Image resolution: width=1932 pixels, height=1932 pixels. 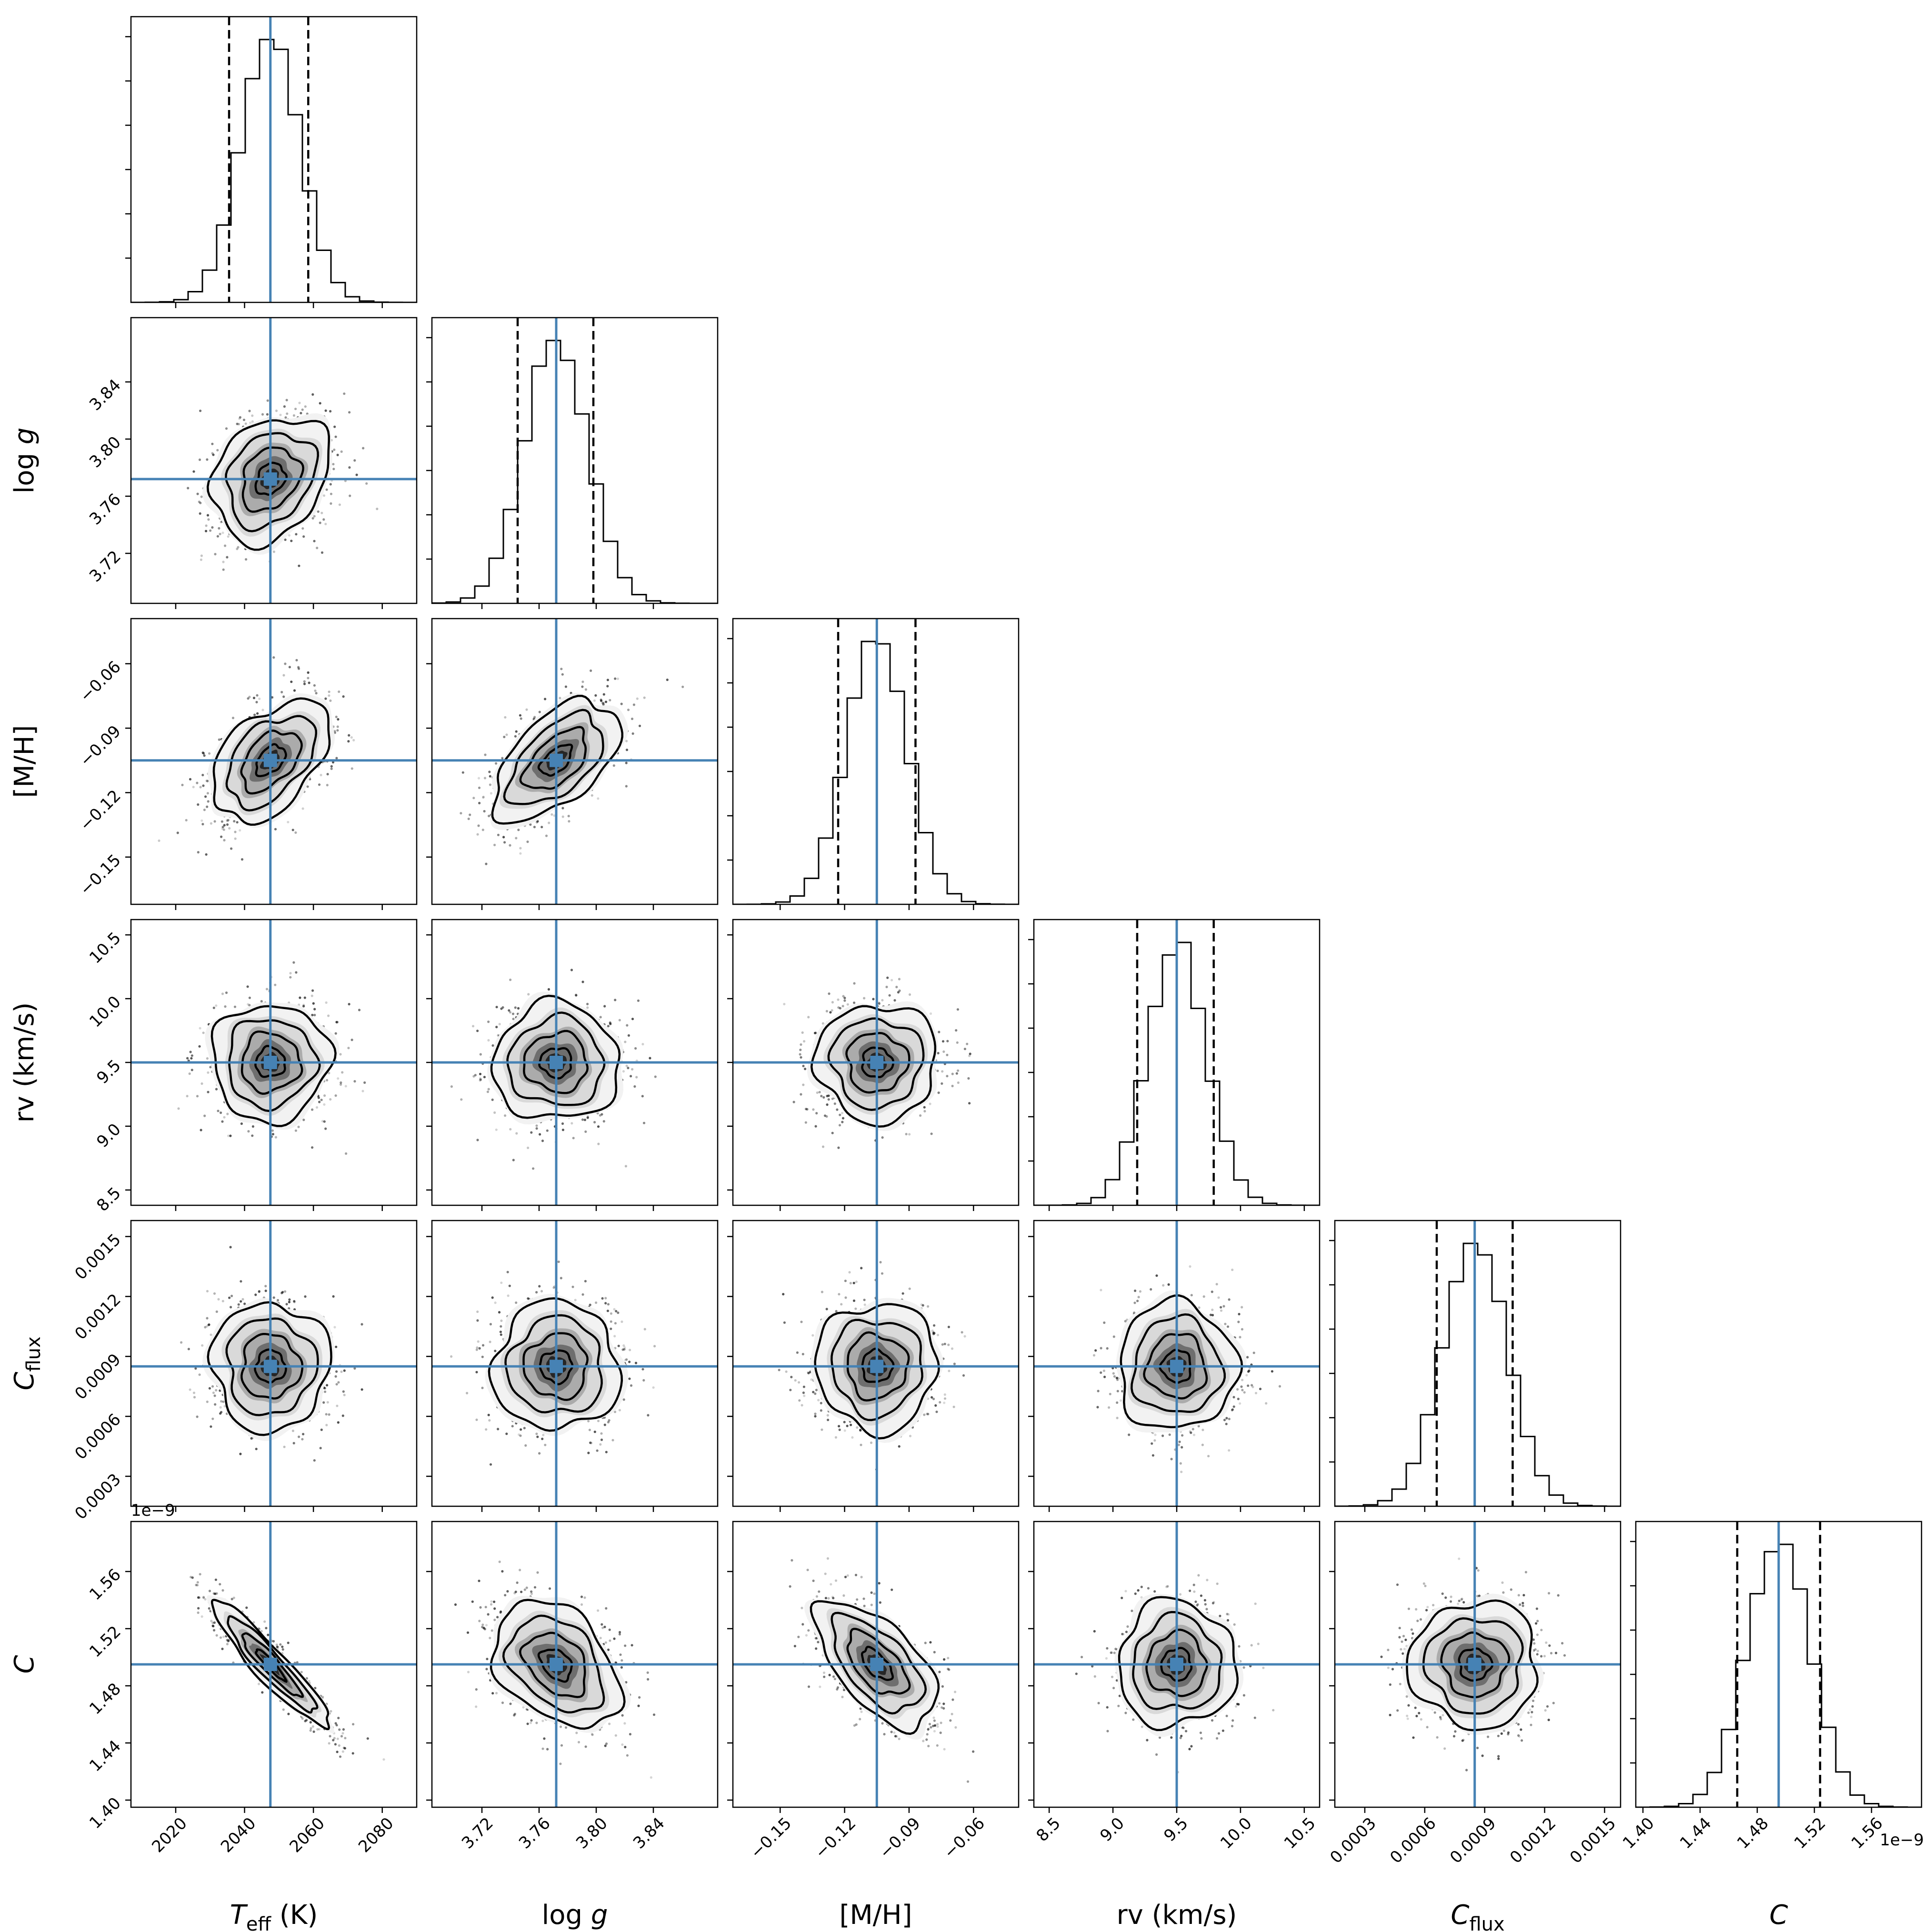 What do you see at coordinates (873, 1366) in the screenshot?
I see `scatter-panel-cflux-vs-mh` at bounding box center [873, 1366].